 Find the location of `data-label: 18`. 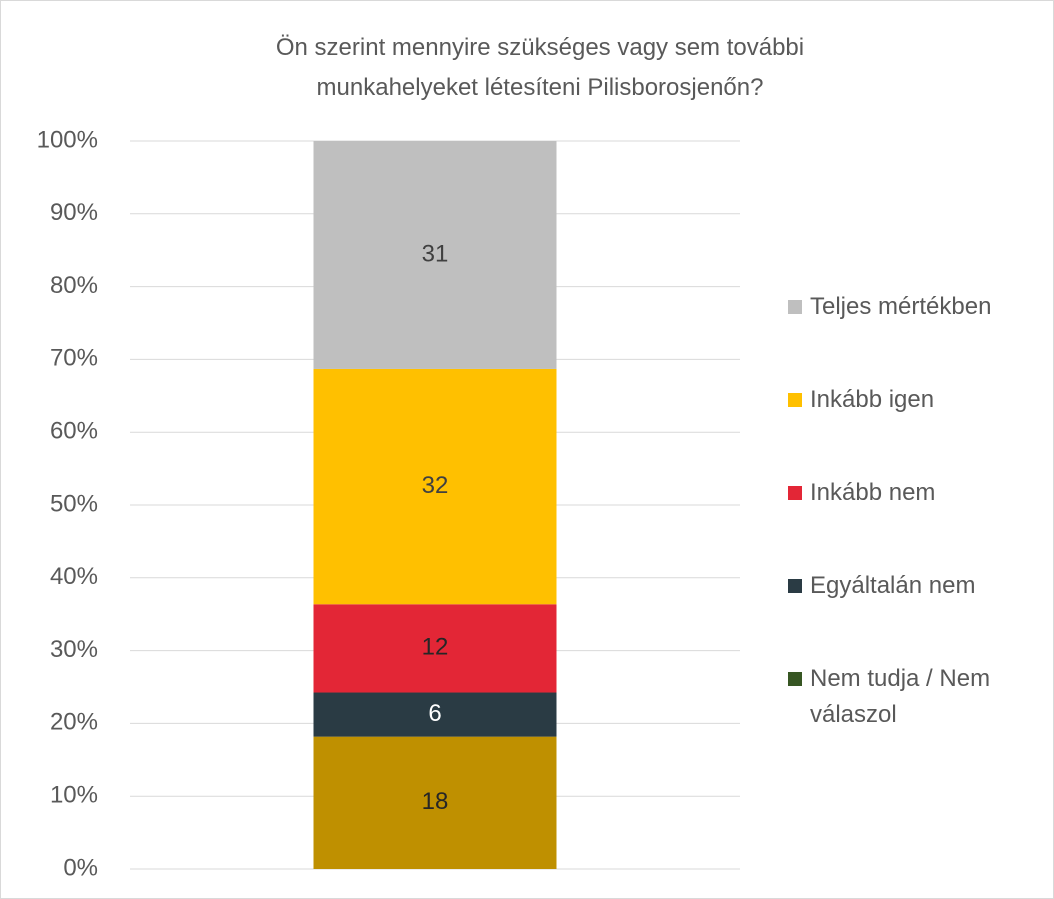

data-label: 18 is located at coordinates (435, 801).